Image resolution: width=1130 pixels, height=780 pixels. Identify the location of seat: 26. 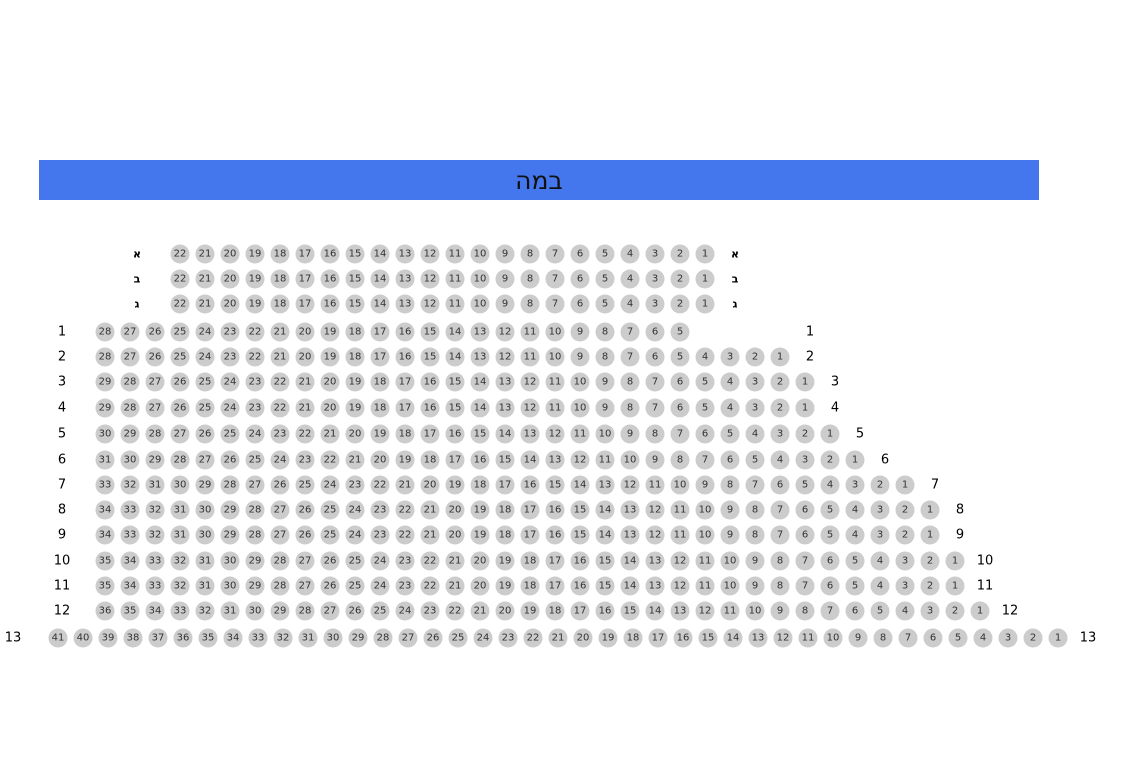
(155, 357).